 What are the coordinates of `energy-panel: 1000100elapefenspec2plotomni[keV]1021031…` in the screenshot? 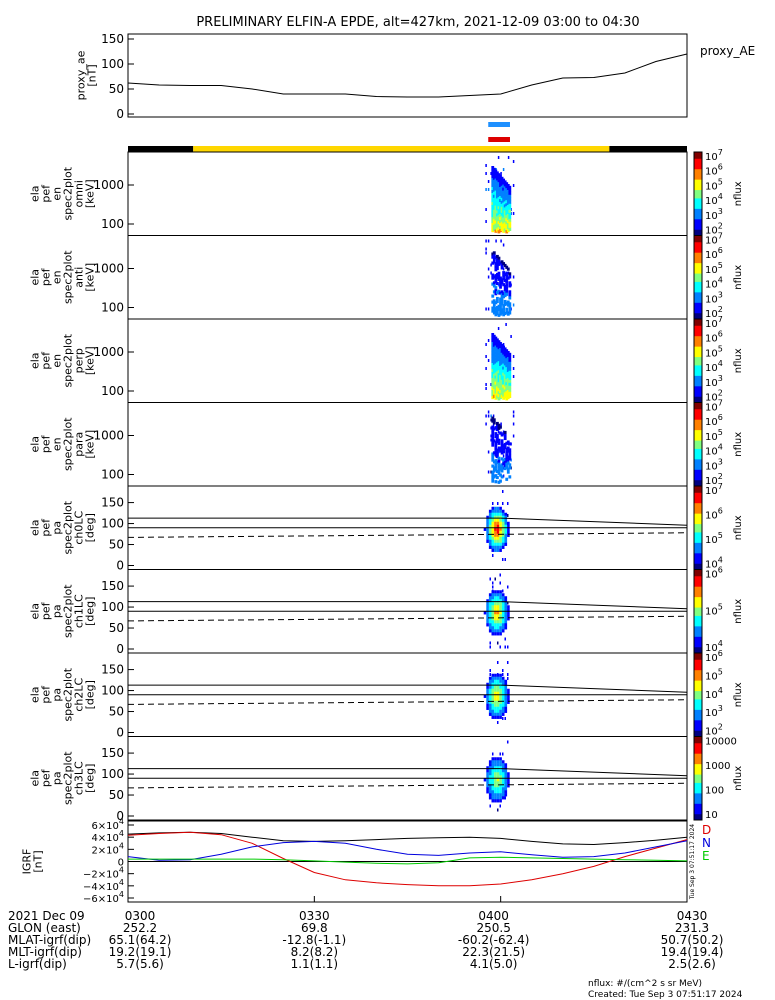 It's located at (387, 192).